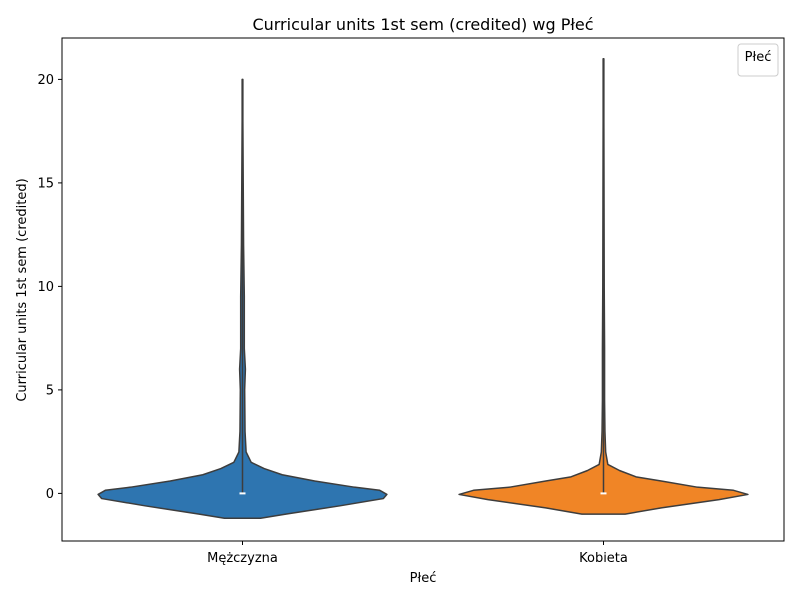  What do you see at coordinates (423, 578) in the screenshot?
I see `x-axis-label: Płeć` at bounding box center [423, 578].